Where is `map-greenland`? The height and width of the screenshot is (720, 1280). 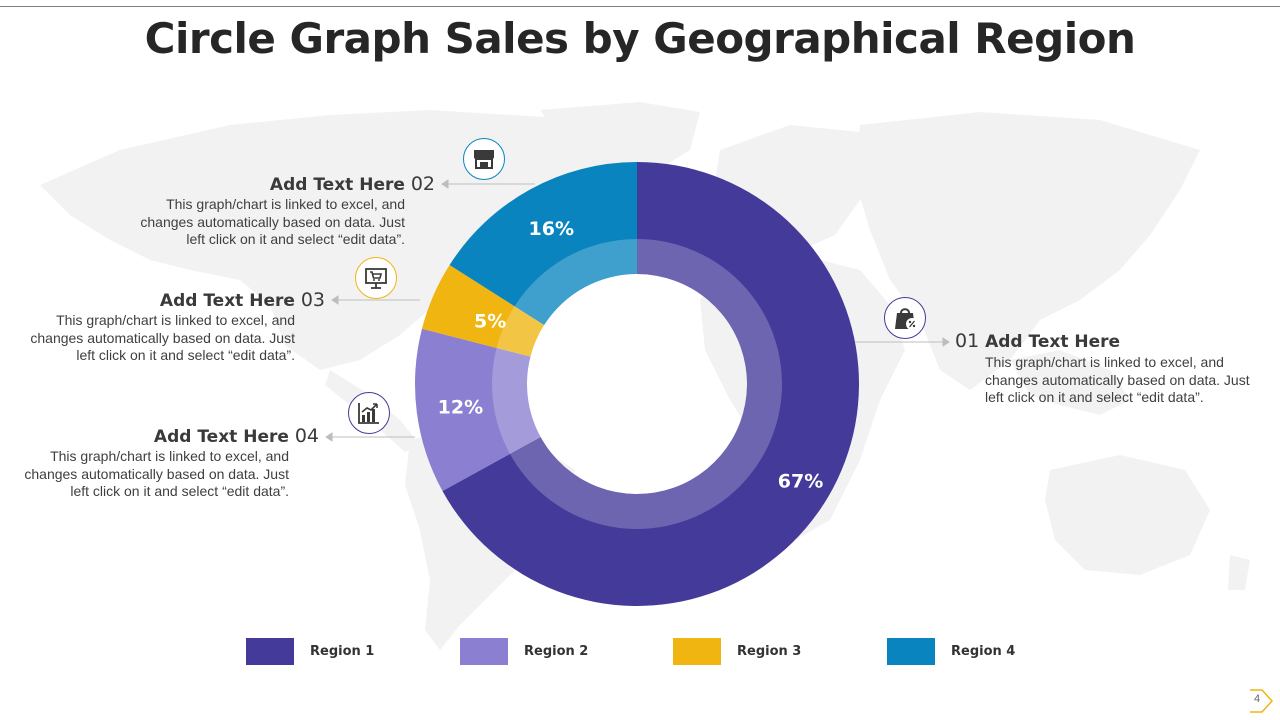 map-greenland is located at coordinates (620, 138).